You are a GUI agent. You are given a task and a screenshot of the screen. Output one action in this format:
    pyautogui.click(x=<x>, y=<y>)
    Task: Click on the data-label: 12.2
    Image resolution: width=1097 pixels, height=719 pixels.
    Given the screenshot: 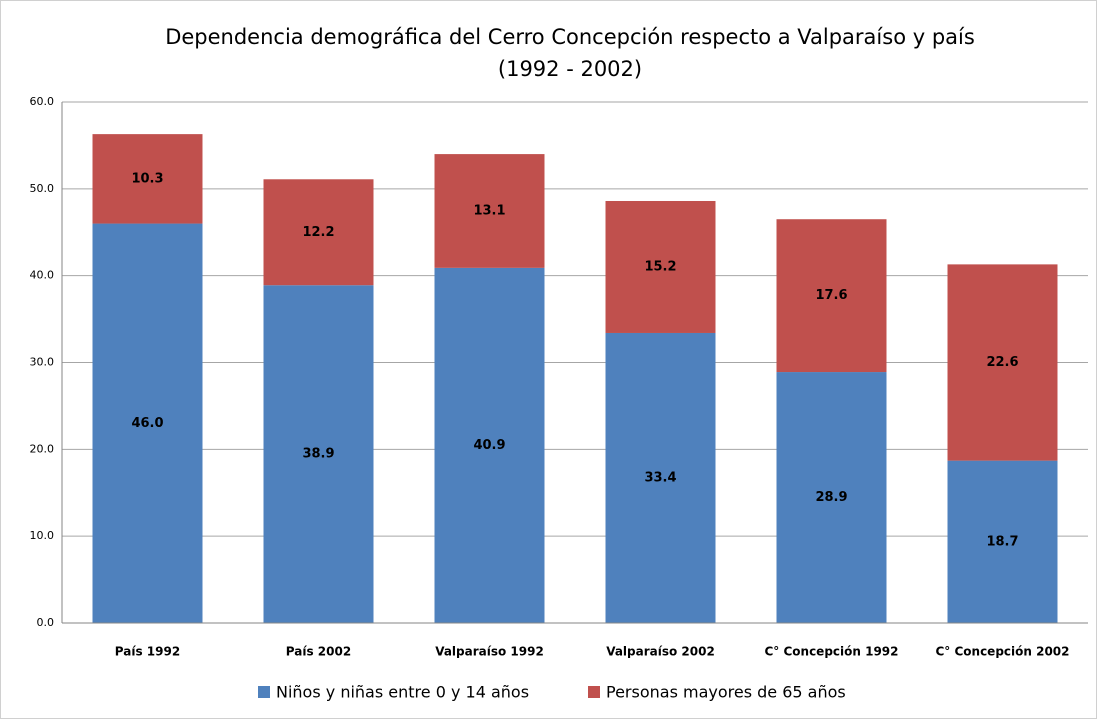 What is the action you would take?
    pyautogui.click(x=318, y=232)
    